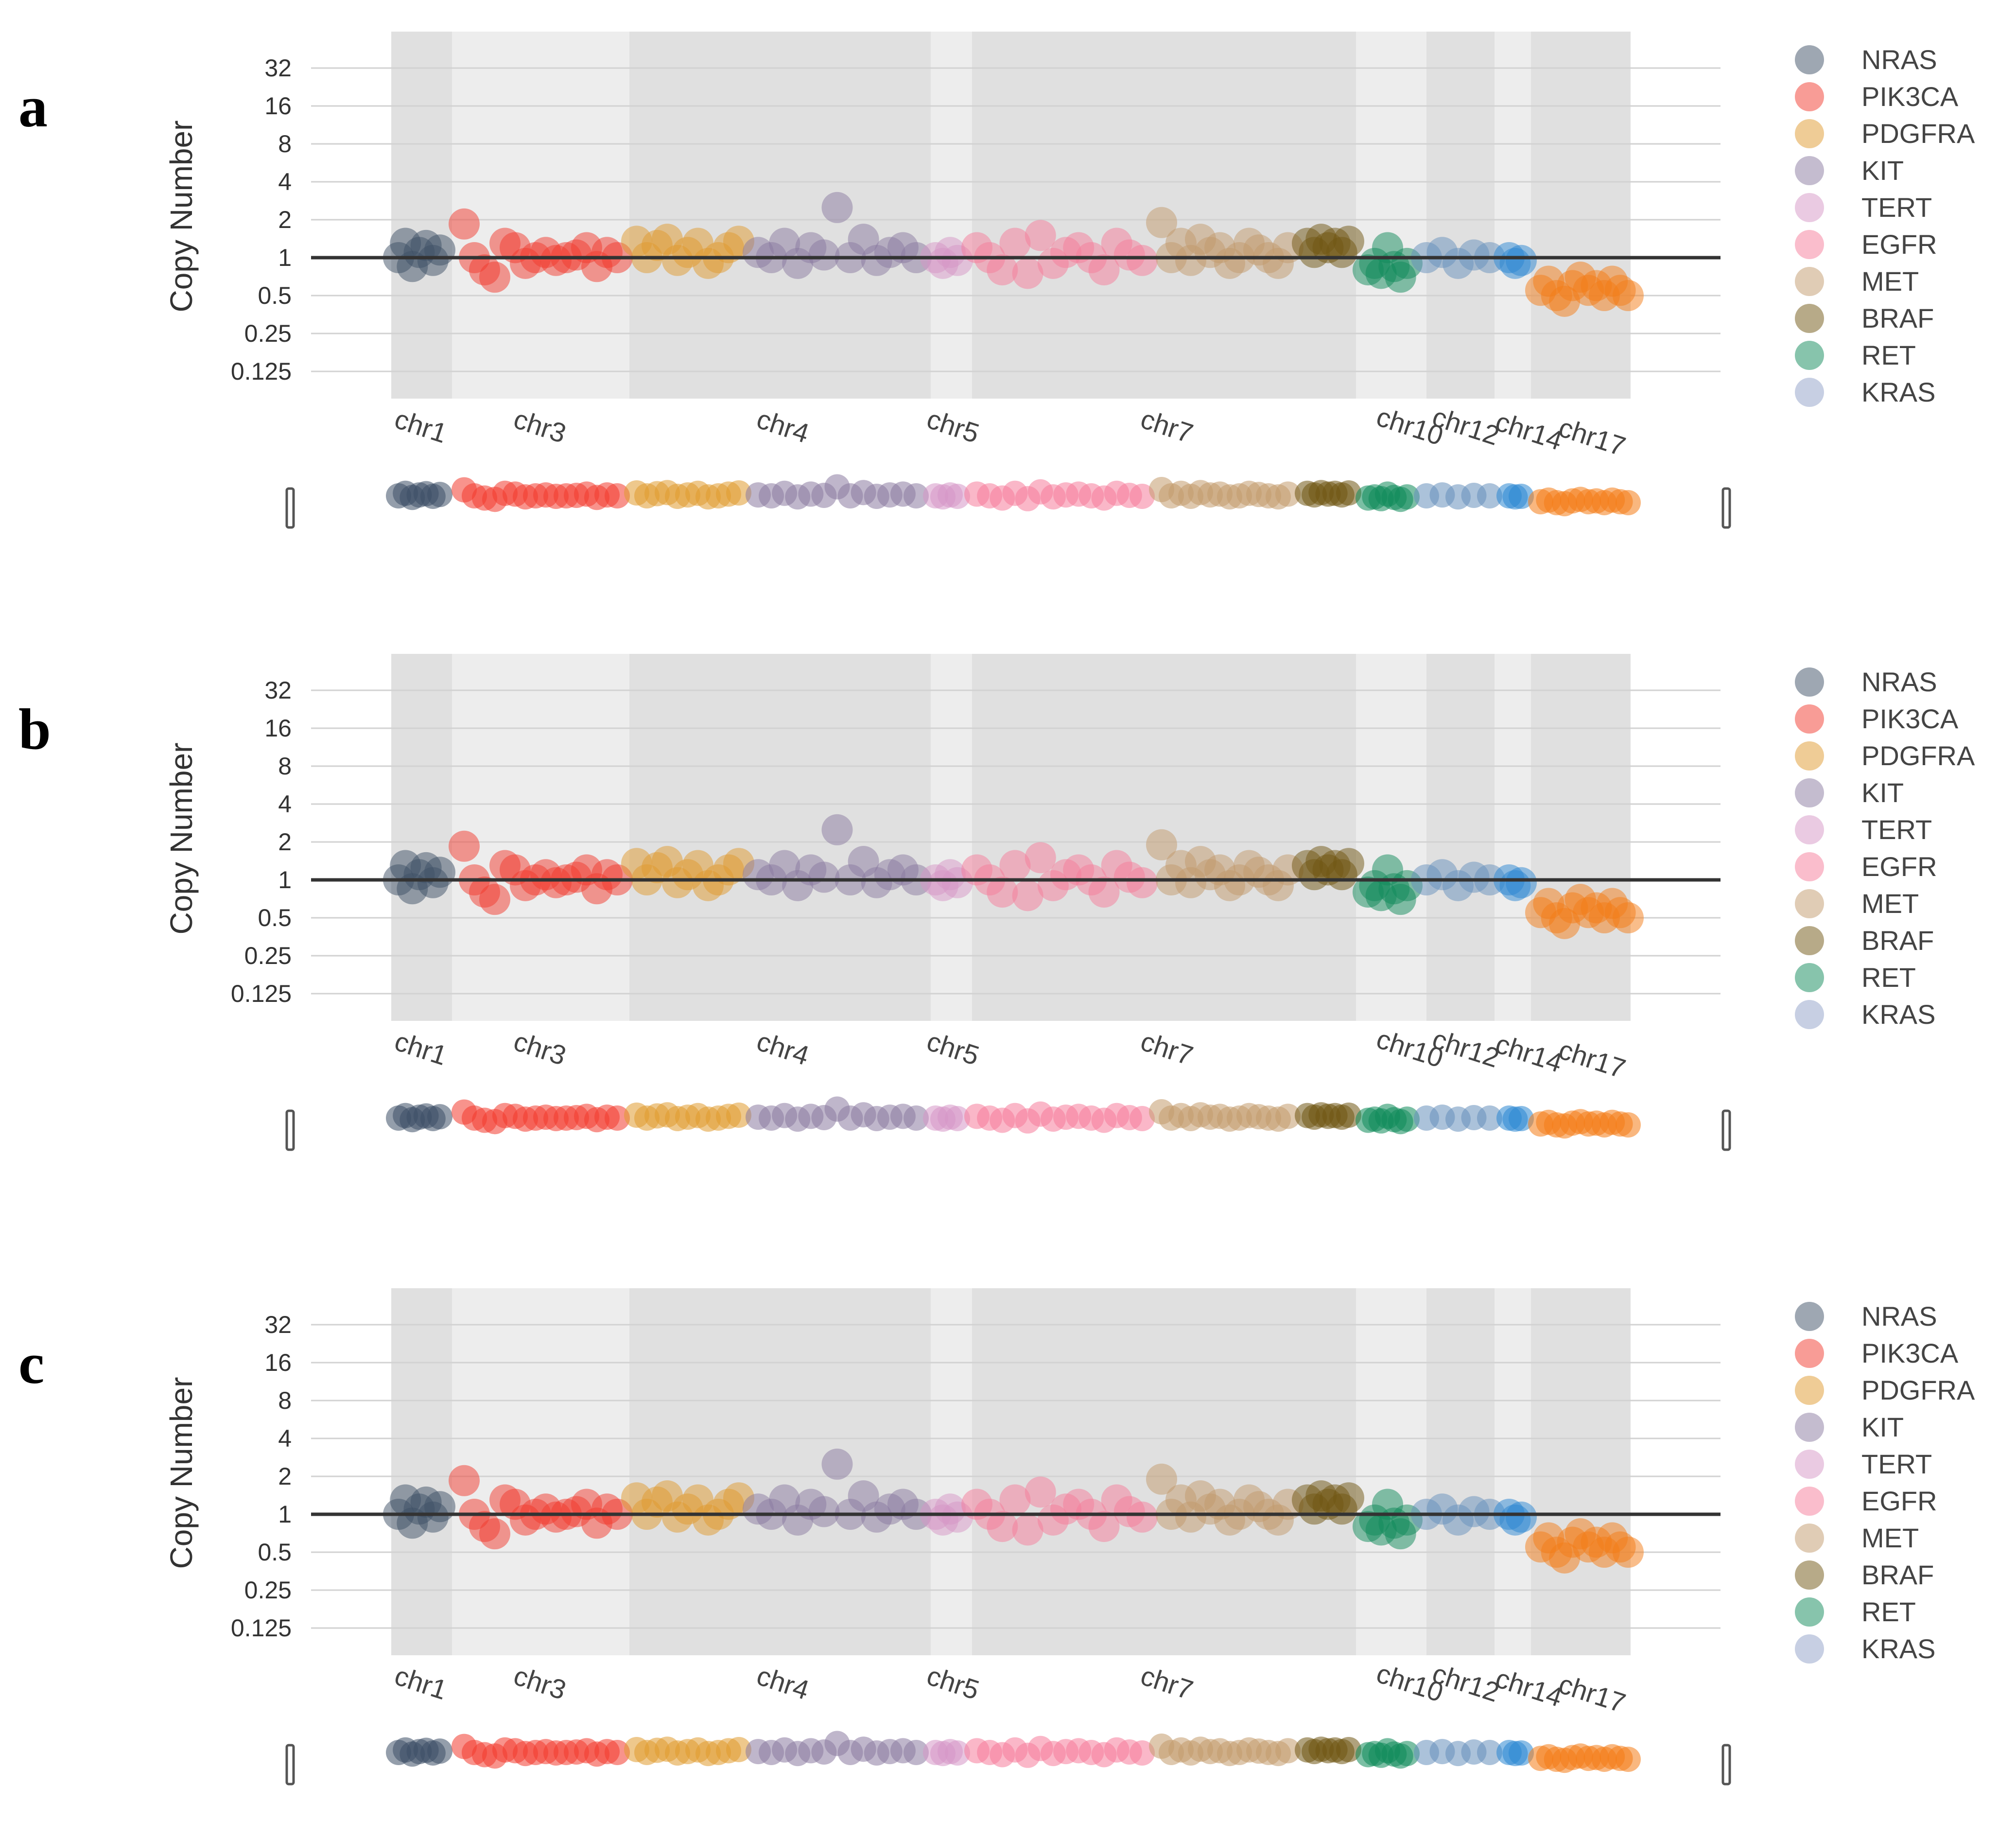 Image resolution: width=2016 pixels, height=1822 pixels. I want to click on y-tick-label: 16, so click(278, 1363).